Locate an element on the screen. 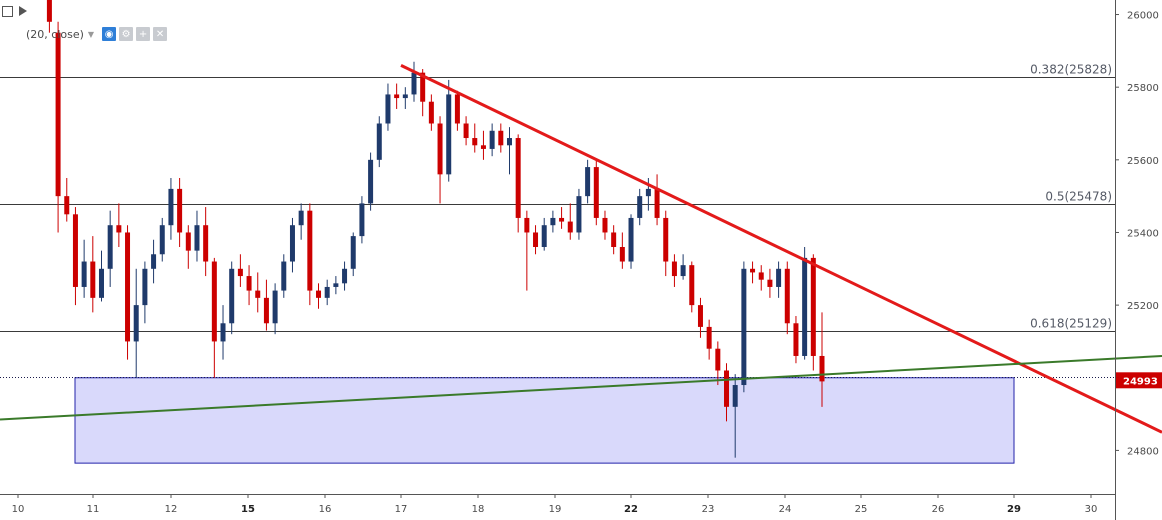 Image resolution: width=1162 pixels, height=520 pixels. chart-window-controls is located at coordinates (17, 13).